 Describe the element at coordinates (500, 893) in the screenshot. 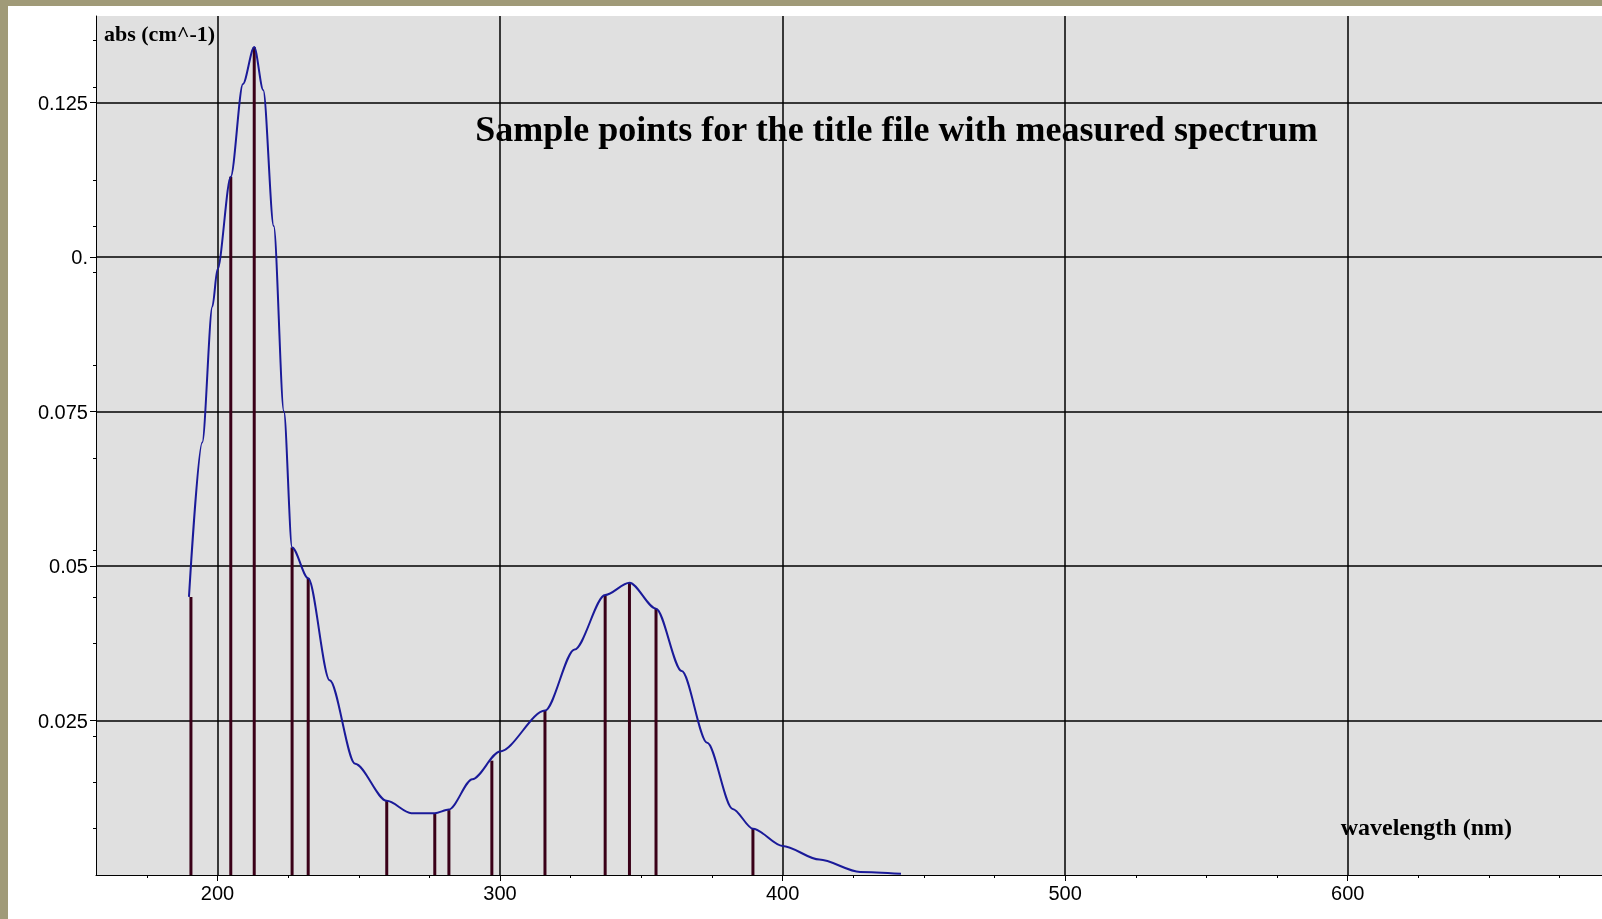

I see `x-tick-label: 300` at that location.